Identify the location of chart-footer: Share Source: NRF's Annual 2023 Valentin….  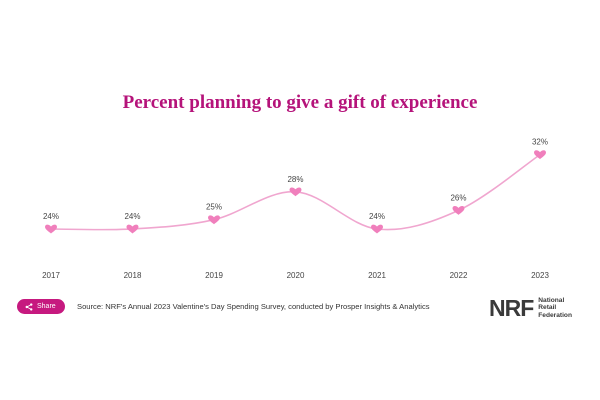
(300, 309).